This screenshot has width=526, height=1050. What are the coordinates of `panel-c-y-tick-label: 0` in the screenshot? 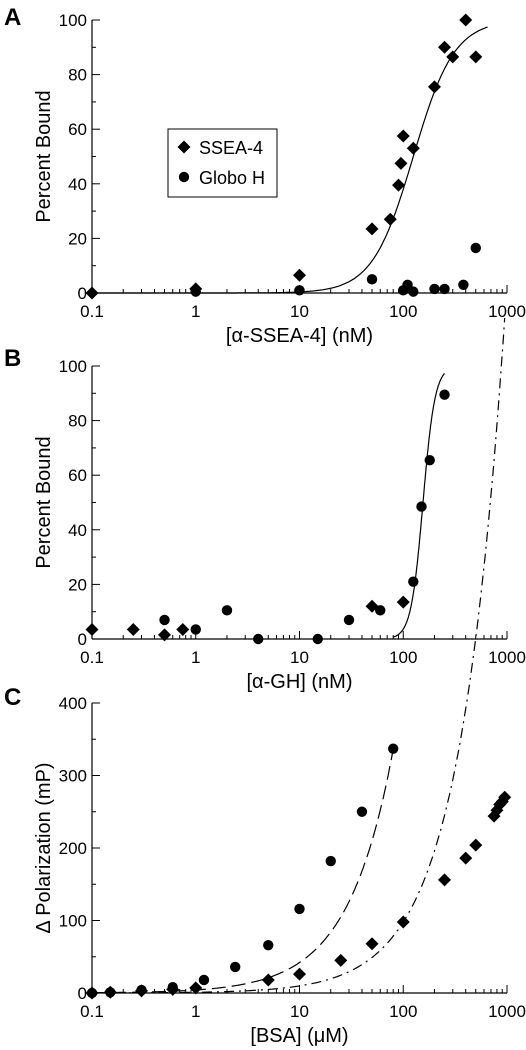 It's located at (82, 993).